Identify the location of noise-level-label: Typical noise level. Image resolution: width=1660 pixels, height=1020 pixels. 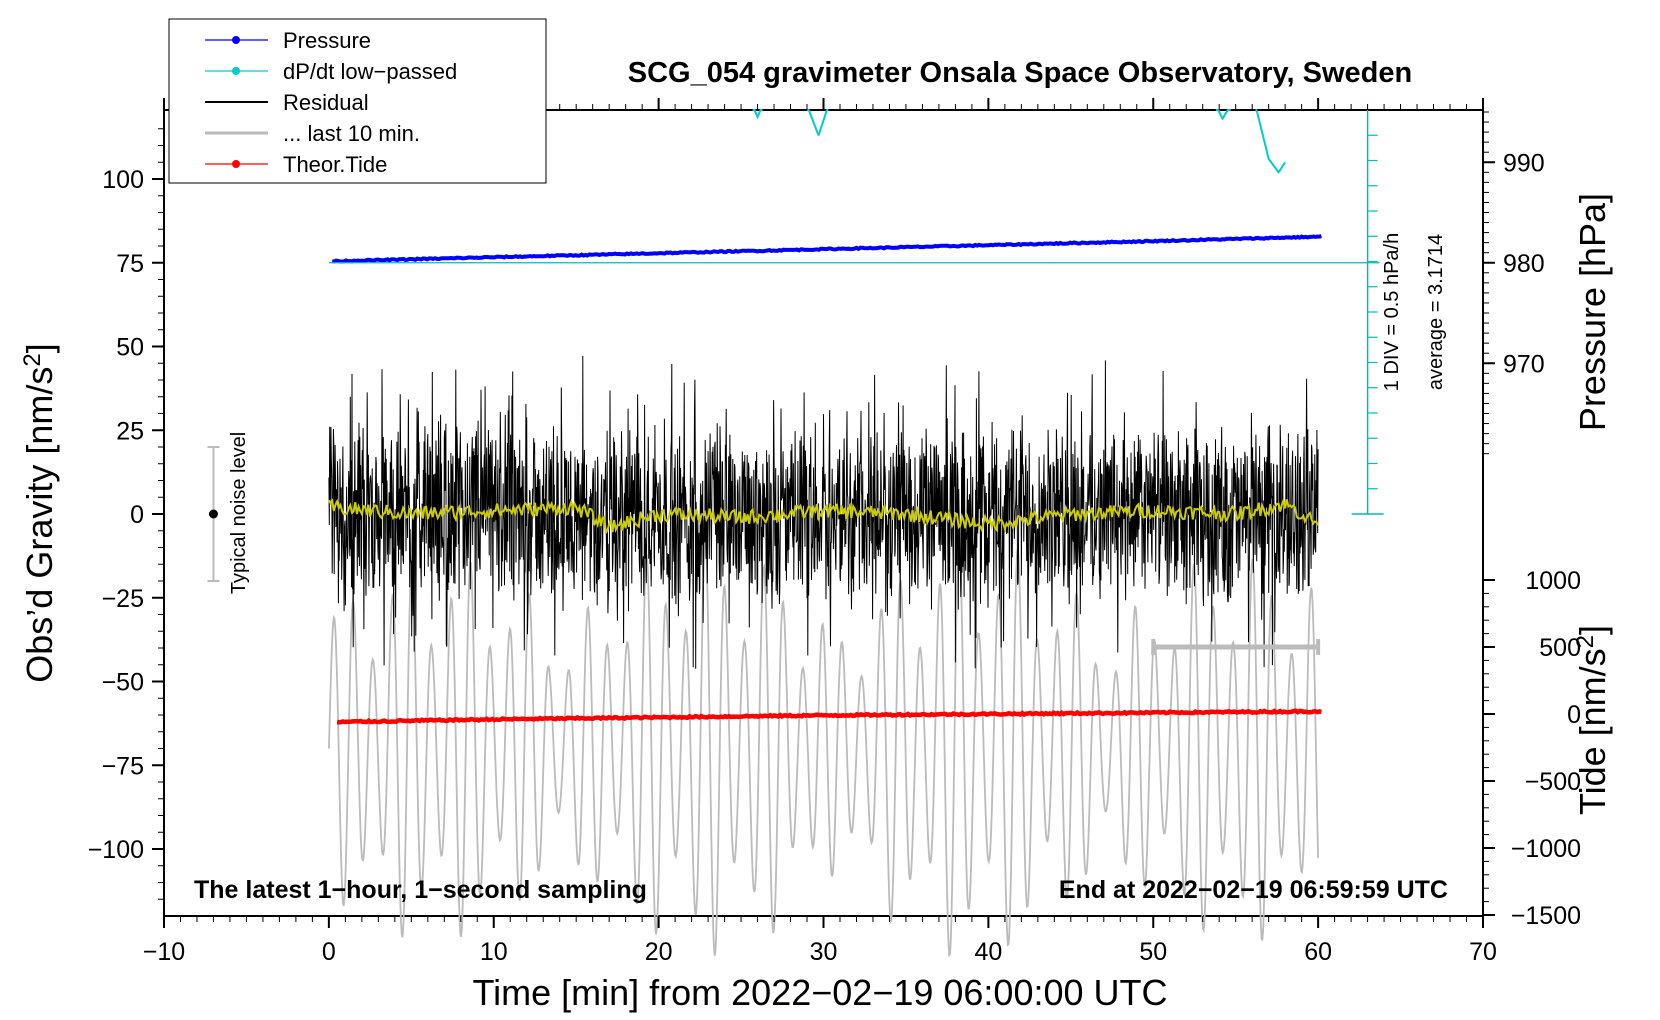
(239, 513).